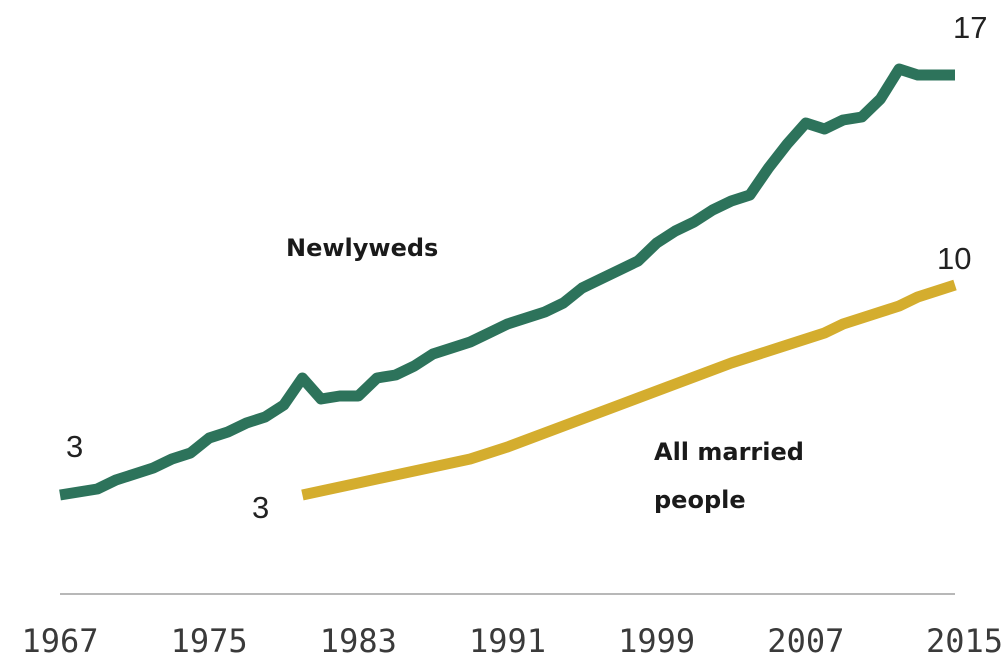  Describe the element at coordinates (59, 641) in the screenshot. I see `x-tick-label-1967: 1967` at that location.